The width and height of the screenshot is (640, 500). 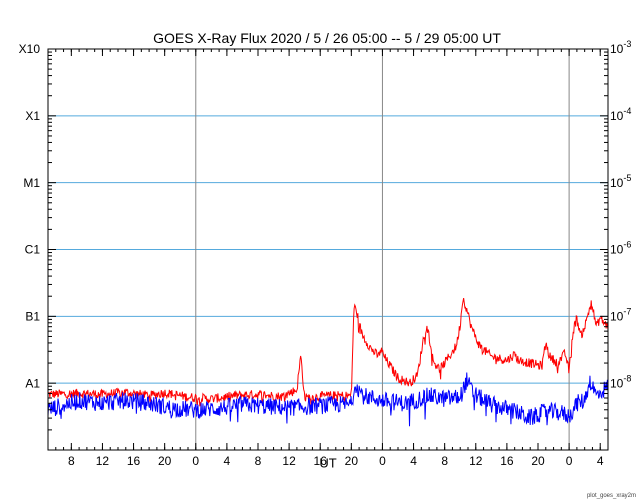 I want to click on footer-label: plot_goes_xray2m, so click(x=611, y=496).